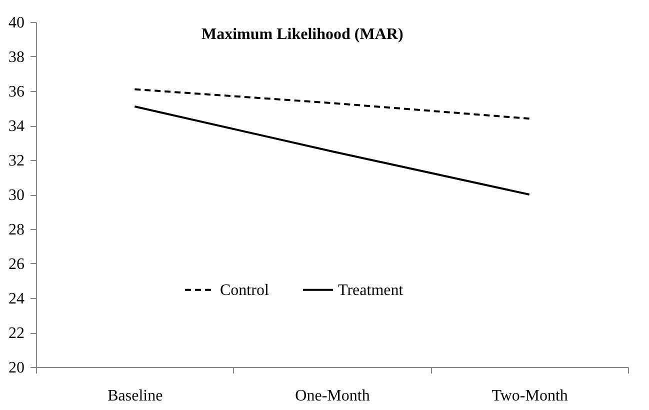 The height and width of the screenshot is (410, 649). What do you see at coordinates (16, 368) in the screenshot?
I see `y-tick-label: 20` at bounding box center [16, 368].